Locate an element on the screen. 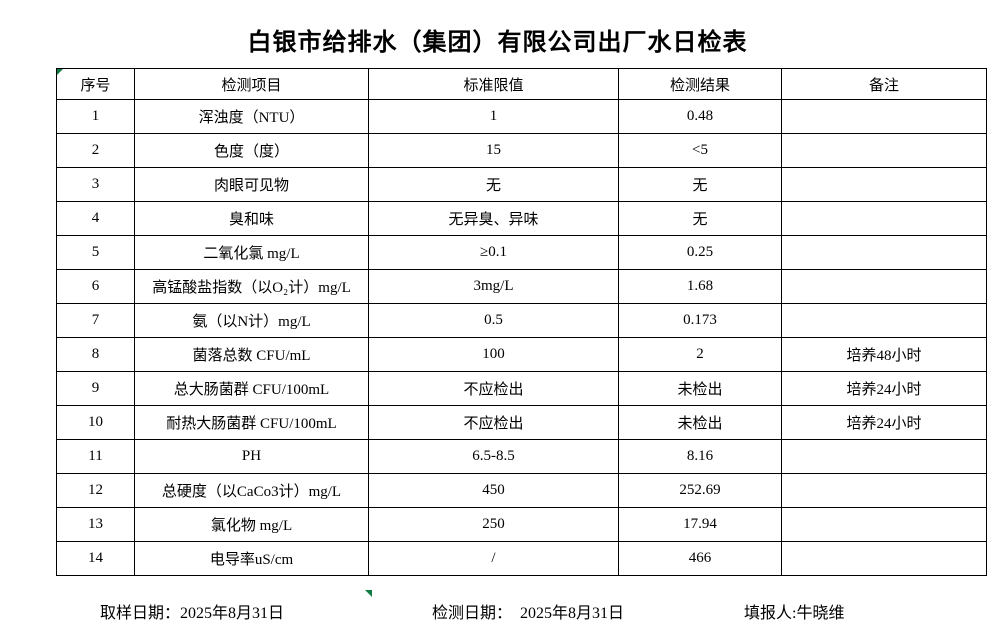 The width and height of the screenshot is (995, 635). sampling-date-value: 2025年8月31日 is located at coordinates (232, 613).